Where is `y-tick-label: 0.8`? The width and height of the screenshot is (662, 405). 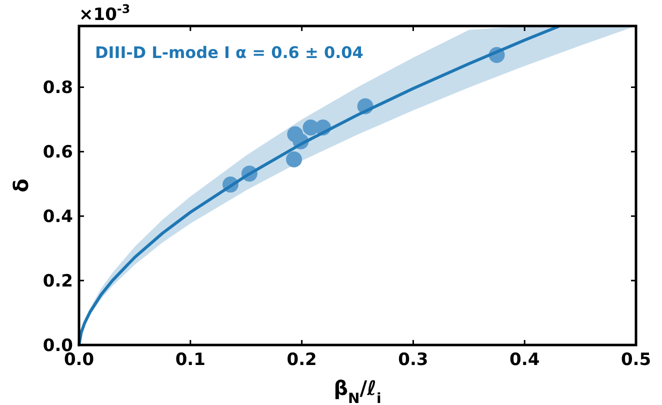
y-tick-label: 0.8 is located at coordinates (57, 88).